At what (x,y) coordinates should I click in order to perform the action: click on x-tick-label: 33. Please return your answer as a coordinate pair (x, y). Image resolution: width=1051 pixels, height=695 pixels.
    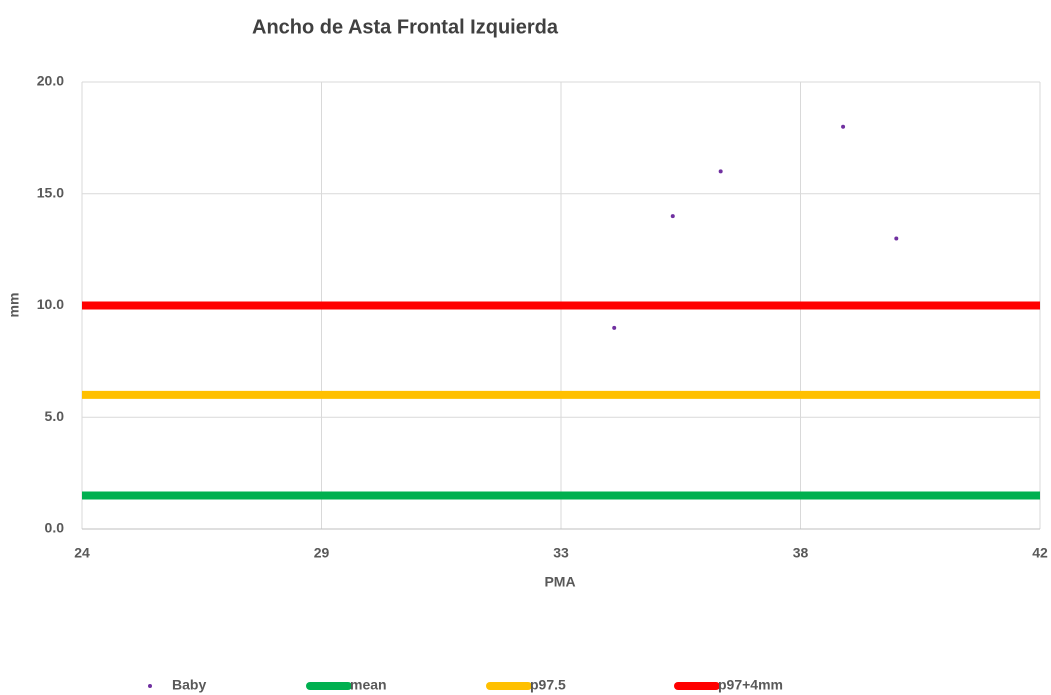
    Looking at the image, I should click on (561, 553).